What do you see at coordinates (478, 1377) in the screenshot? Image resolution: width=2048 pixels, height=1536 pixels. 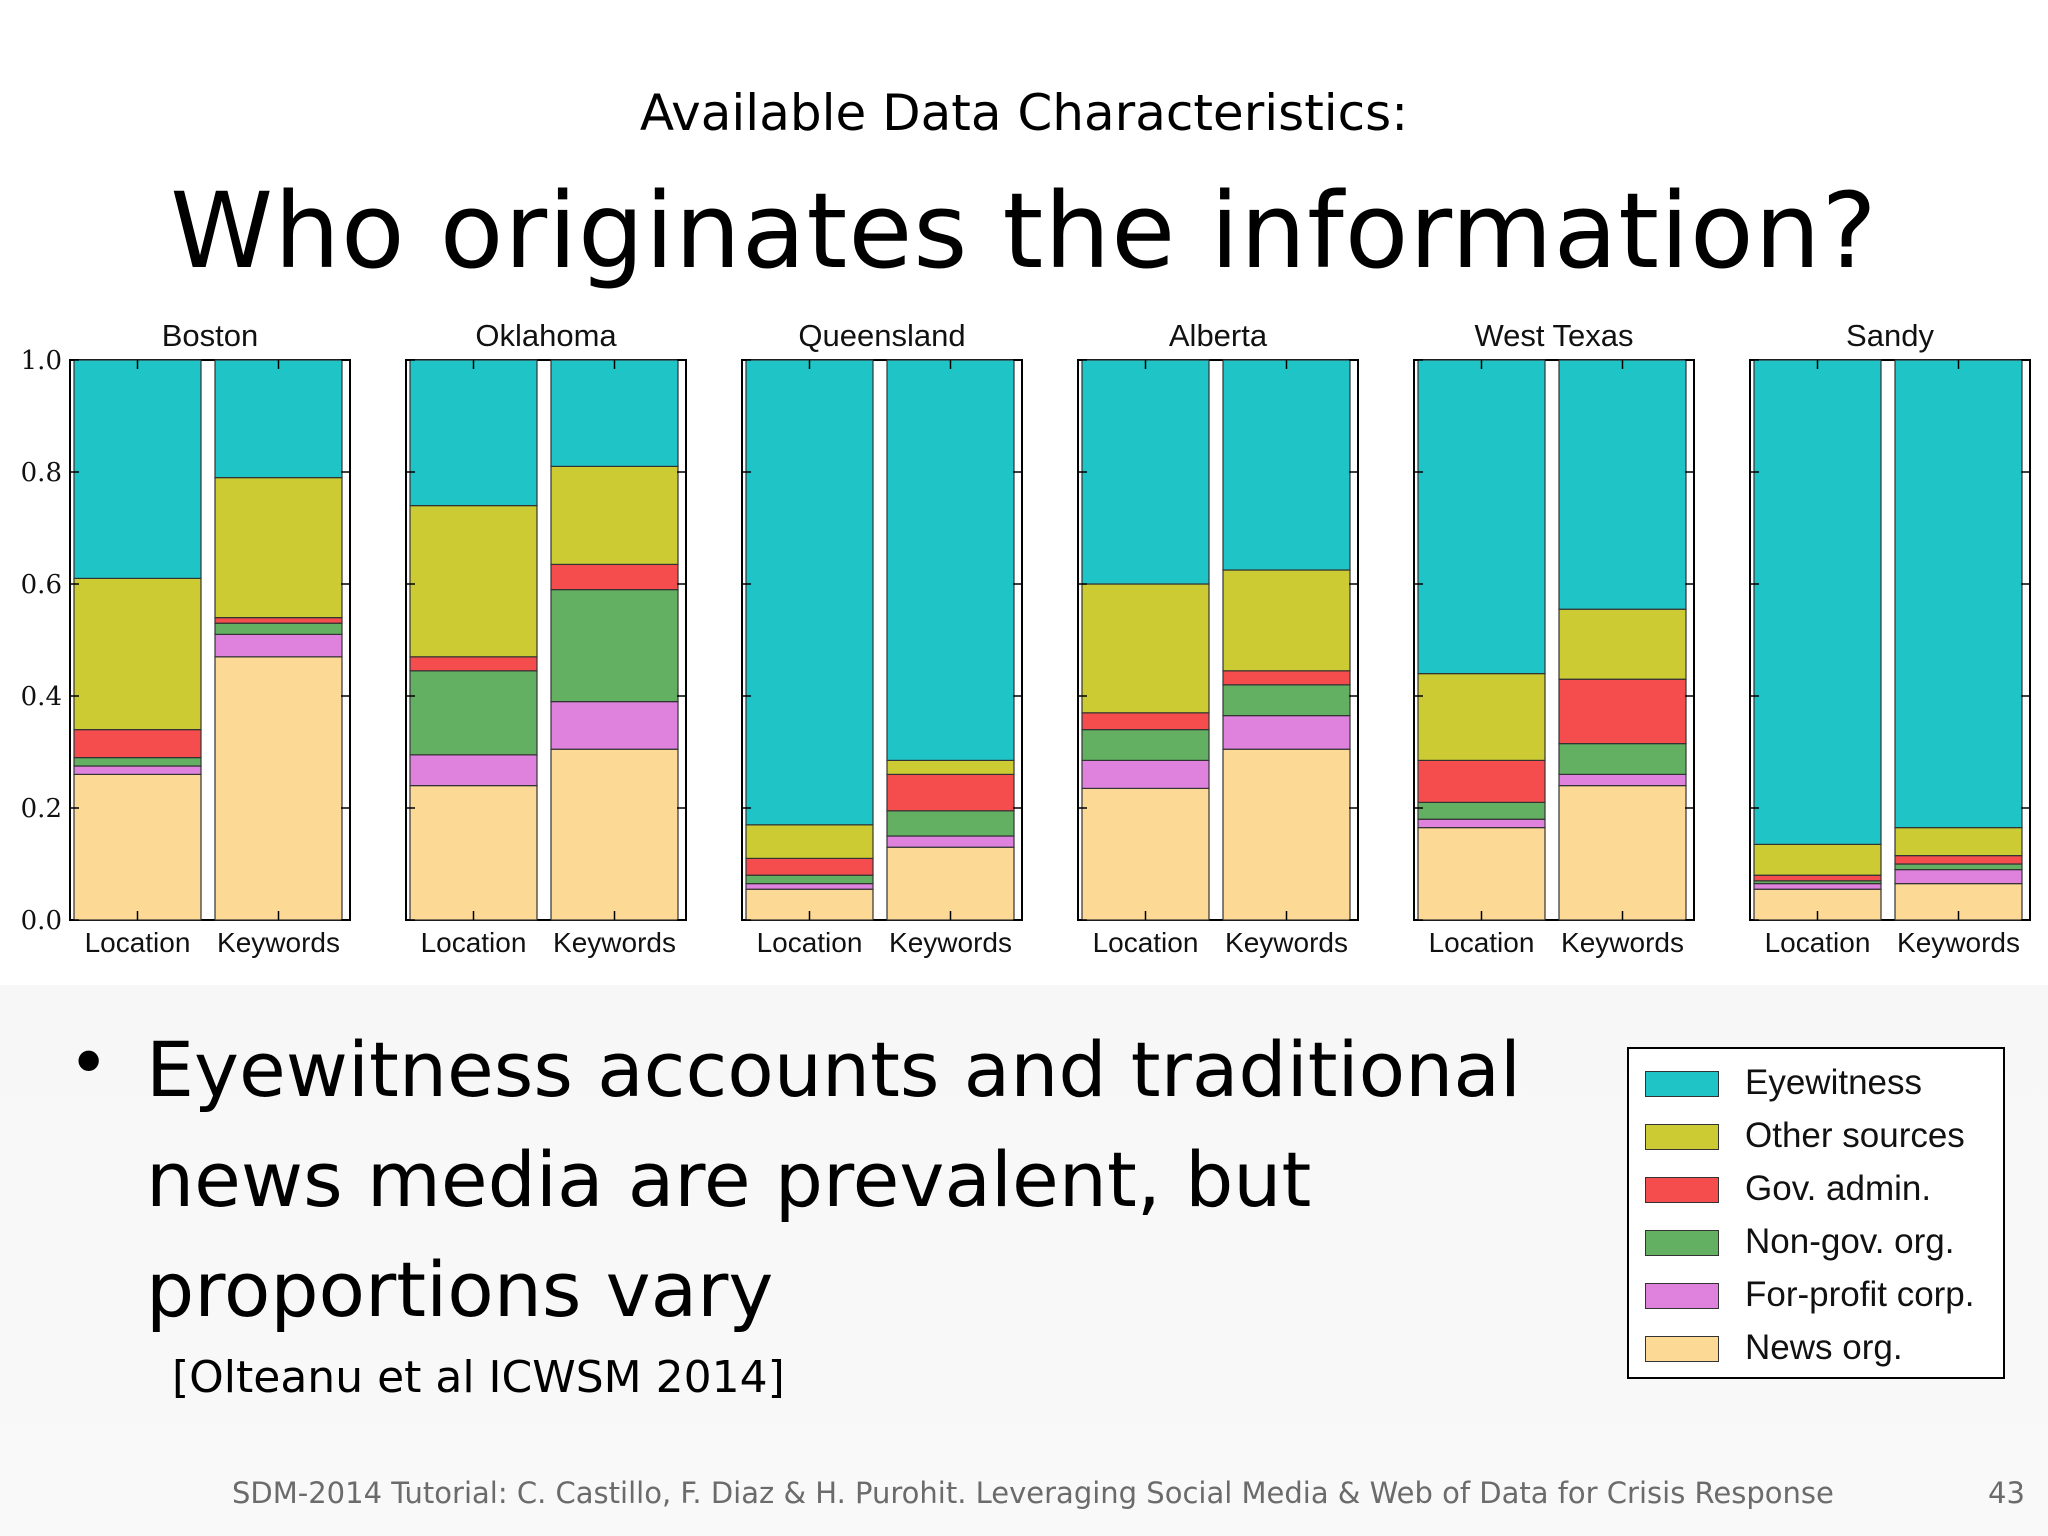 I see `citation: [Olteanu et al ICWSM 2014]` at bounding box center [478, 1377].